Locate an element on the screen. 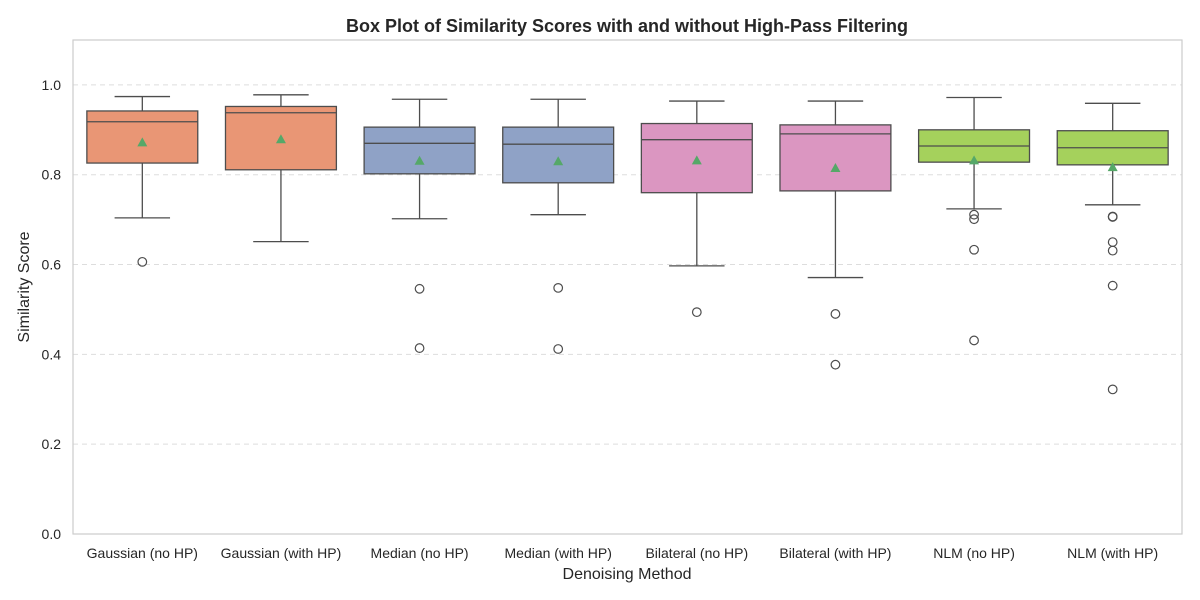  x-tick-label: Gaussian (with HP) is located at coordinates (281, 553).